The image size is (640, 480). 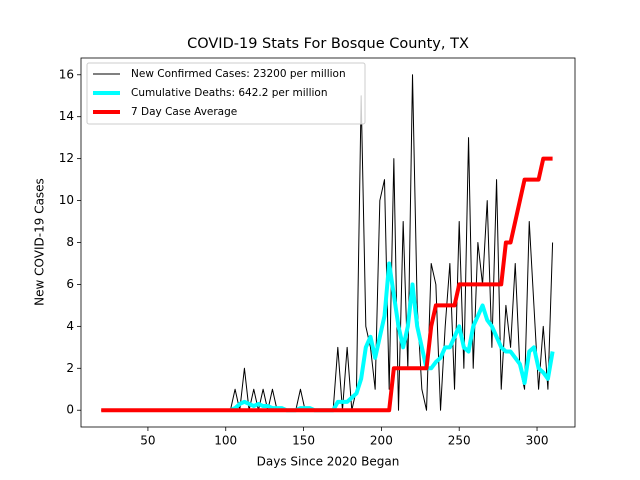 What do you see at coordinates (459, 441) in the screenshot?
I see `x-tick-label: 250` at bounding box center [459, 441].